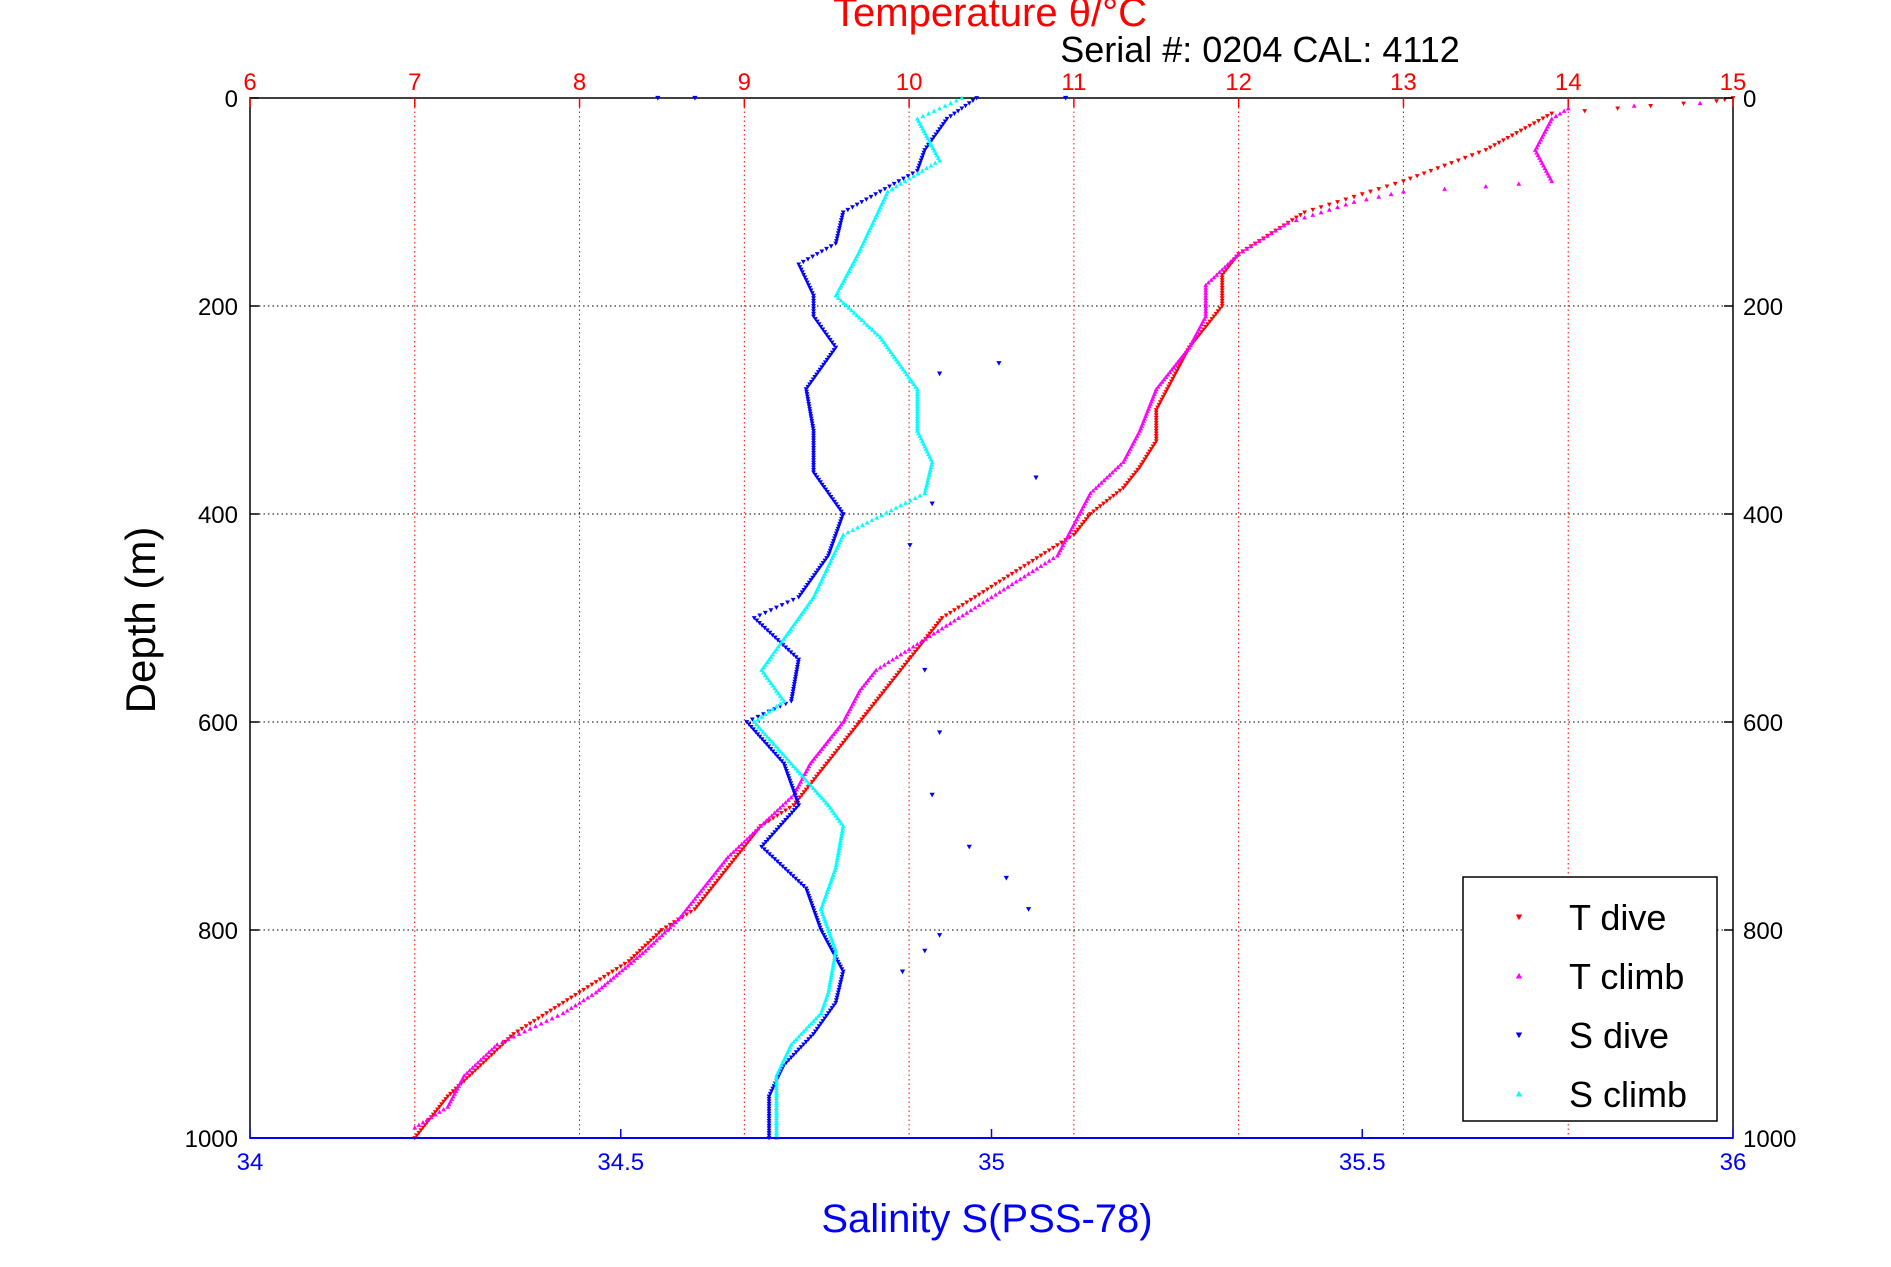 This screenshot has width=1891, height=1267. Describe the element at coordinates (1568, 82) in the screenshot. I see `x-top-tick-label: 14` at that location.